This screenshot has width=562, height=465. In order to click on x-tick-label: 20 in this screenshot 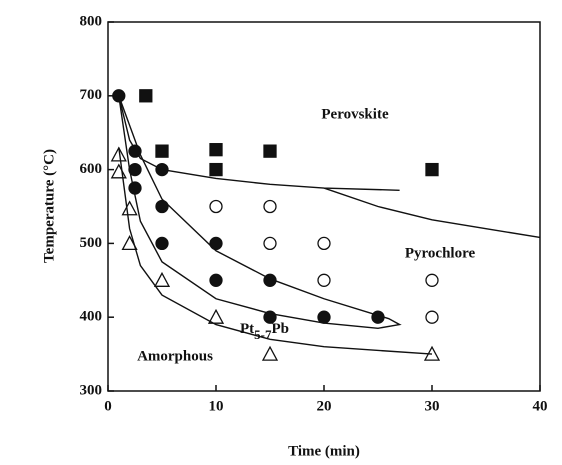, I will do `click(324, 406)`.